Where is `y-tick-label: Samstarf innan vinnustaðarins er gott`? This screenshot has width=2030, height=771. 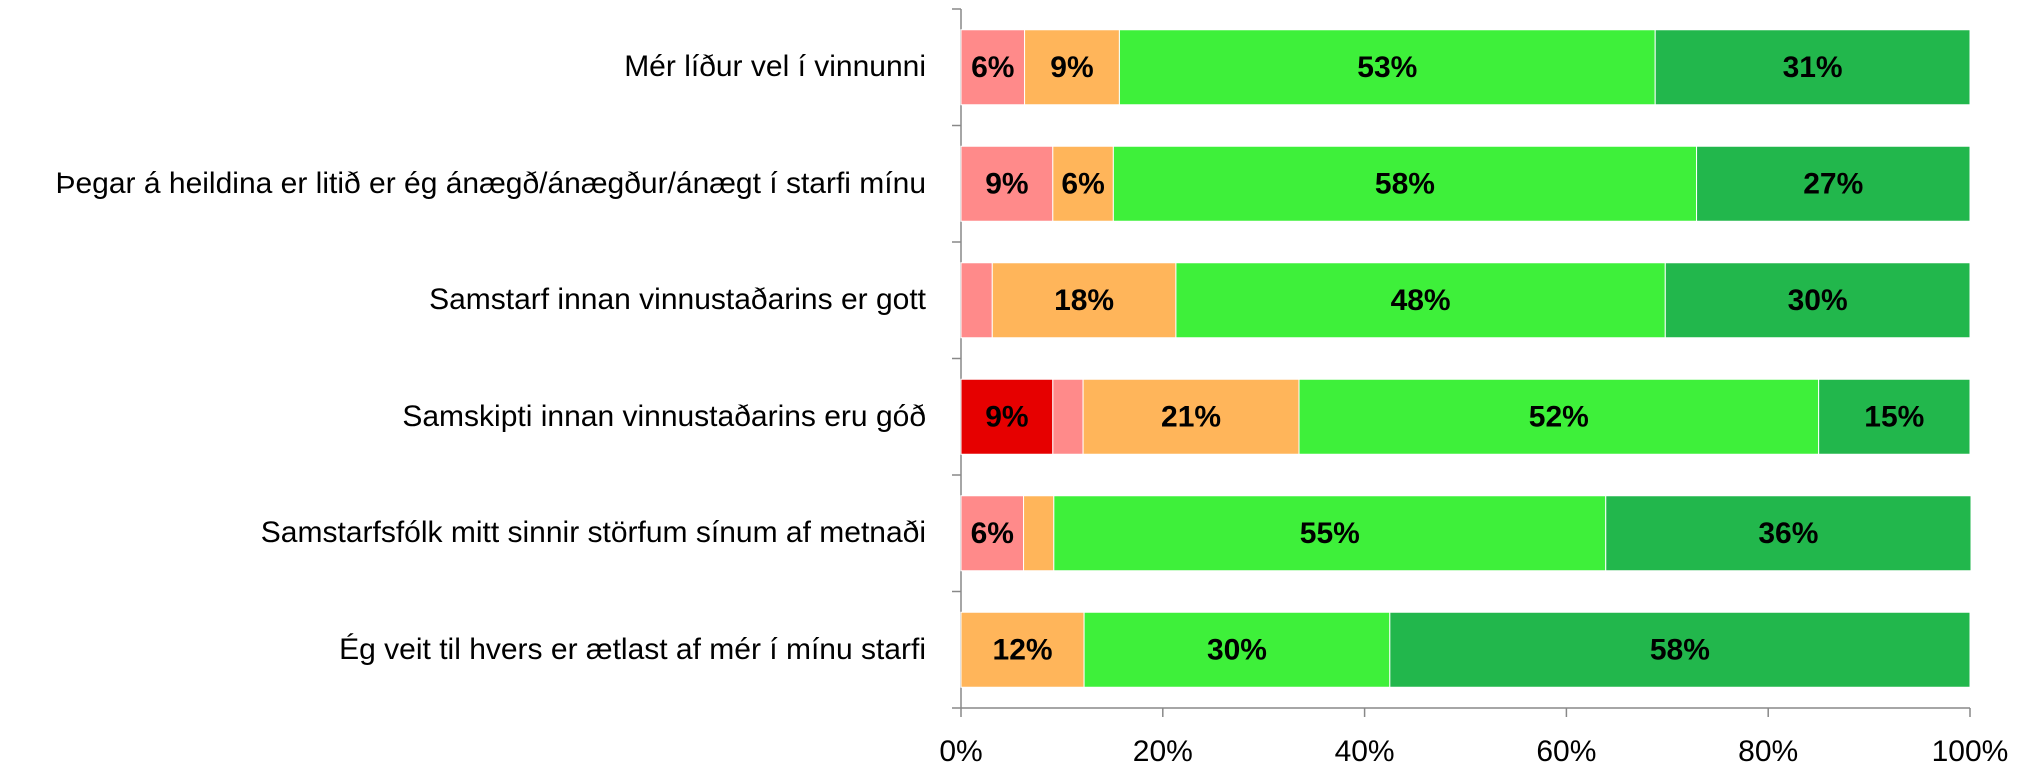
y-tick-label: Samstarf innan vinnustaðarins er gott is located at coordinates (677, 300).